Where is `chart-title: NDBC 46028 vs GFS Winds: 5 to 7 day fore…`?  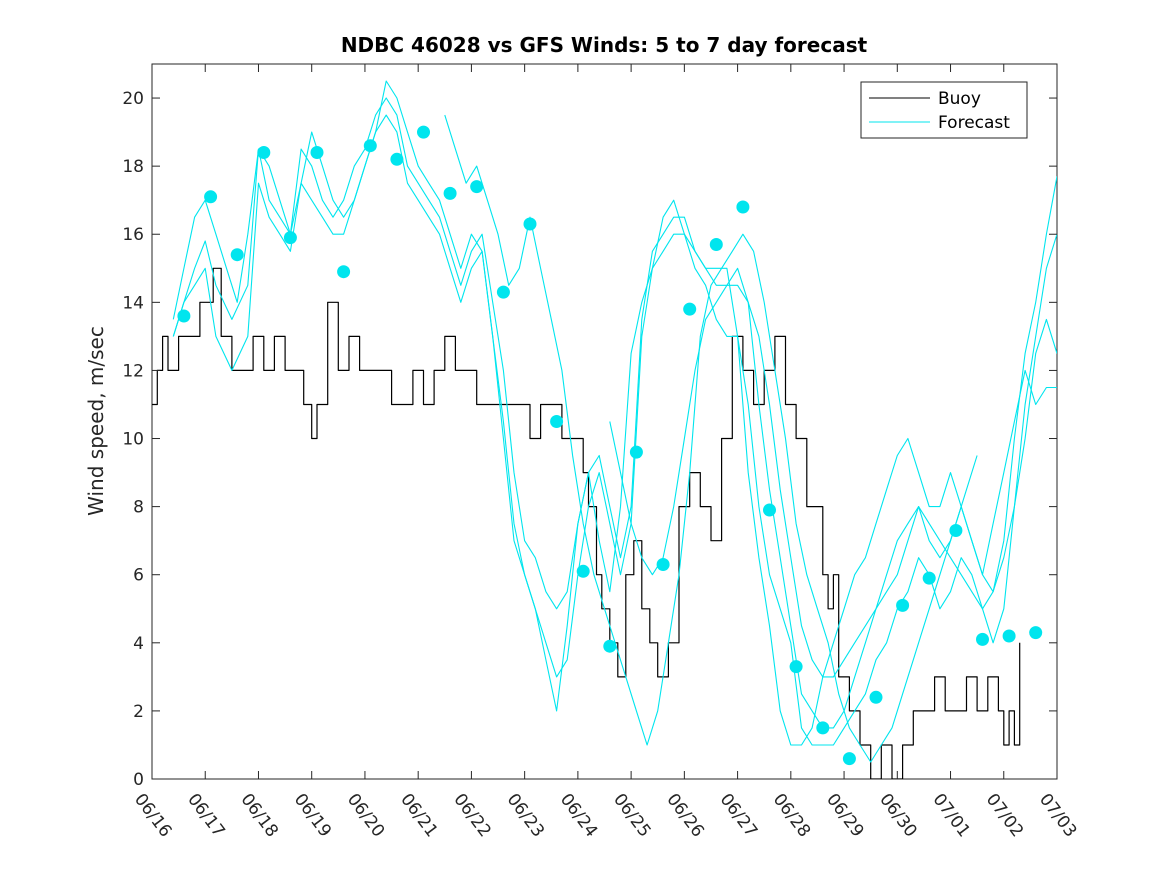
chart-title: NDBC 46028 vs GFS Winds: 5 to 7 day fore… is located at coordinates (604, 45).